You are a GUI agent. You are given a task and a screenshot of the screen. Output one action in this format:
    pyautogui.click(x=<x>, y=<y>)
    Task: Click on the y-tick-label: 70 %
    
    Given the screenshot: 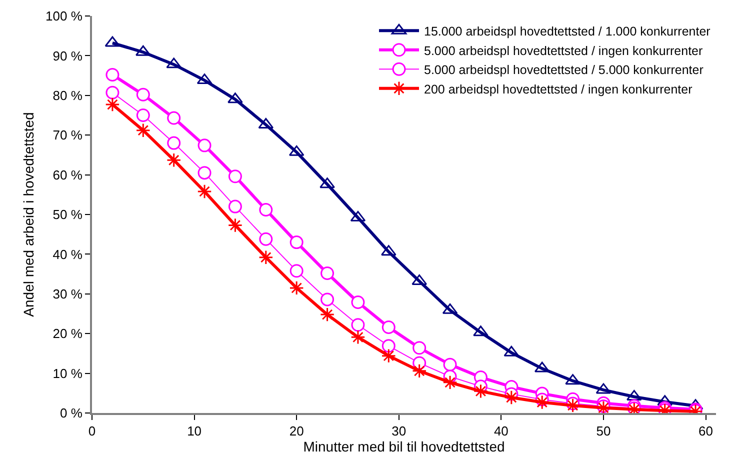 What is the action you would take?
    pyautogui.click(x=67, y=135)
    